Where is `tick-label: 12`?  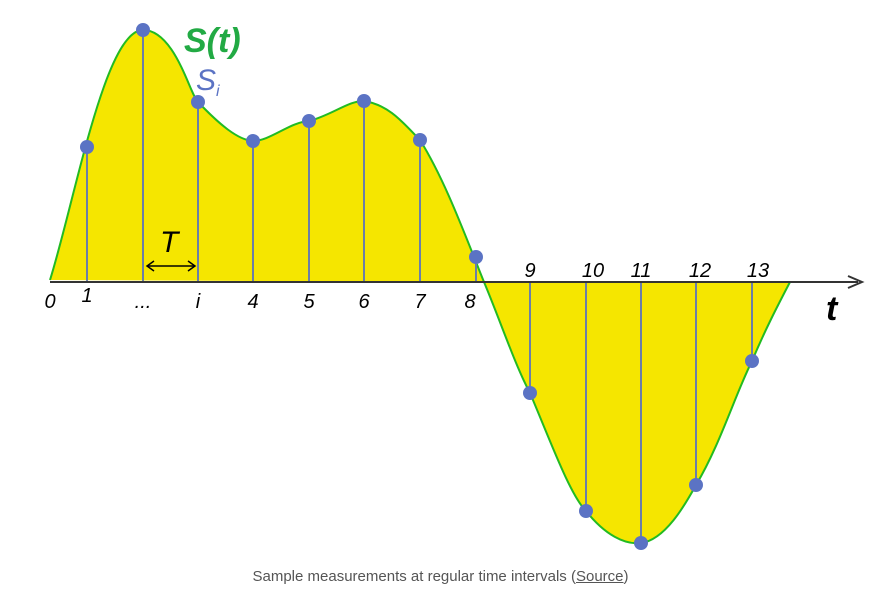
tick-label: 12 is located at coordinates (700, 271).